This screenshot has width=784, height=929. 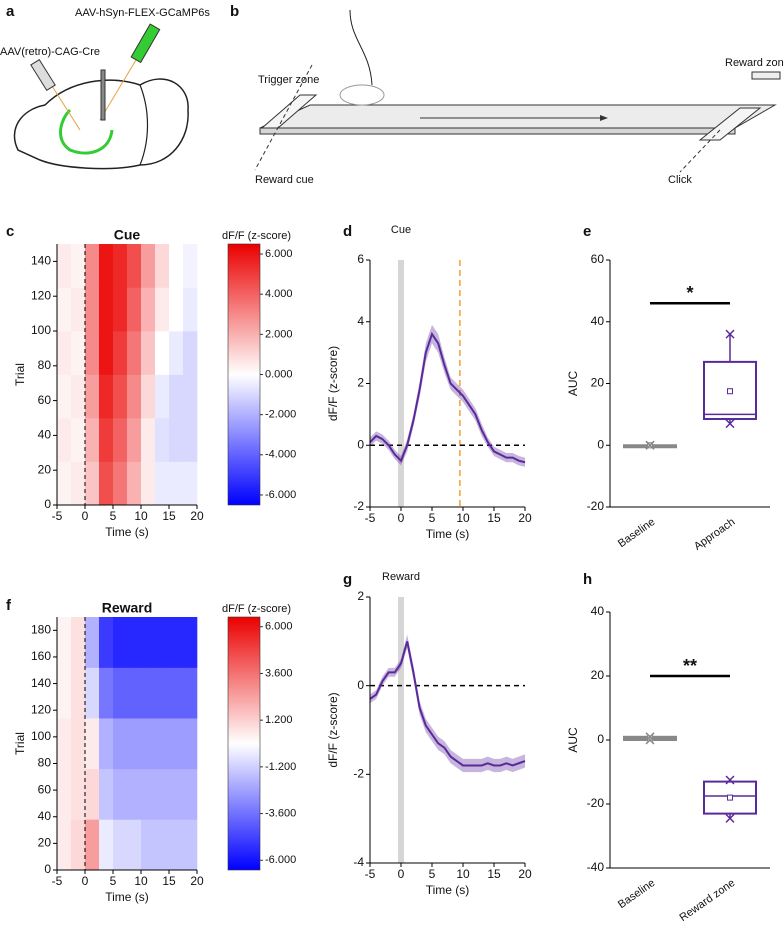 I want to click on x-tick-label: 5, so click(x=113, y=881).